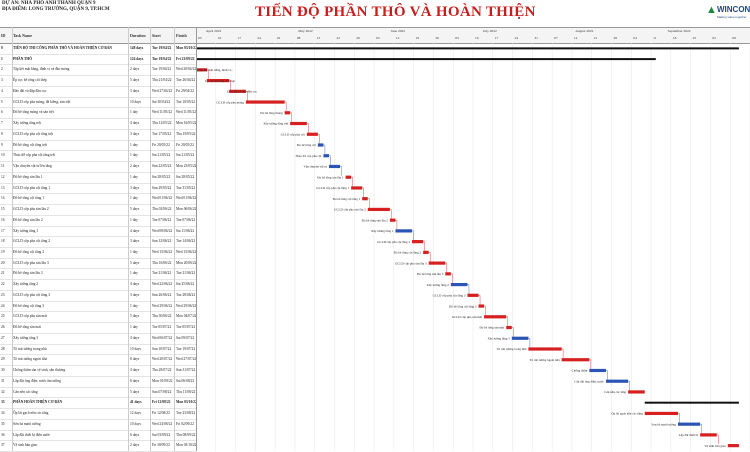  I want to click on col-header-id: ID, so click(3, 35).